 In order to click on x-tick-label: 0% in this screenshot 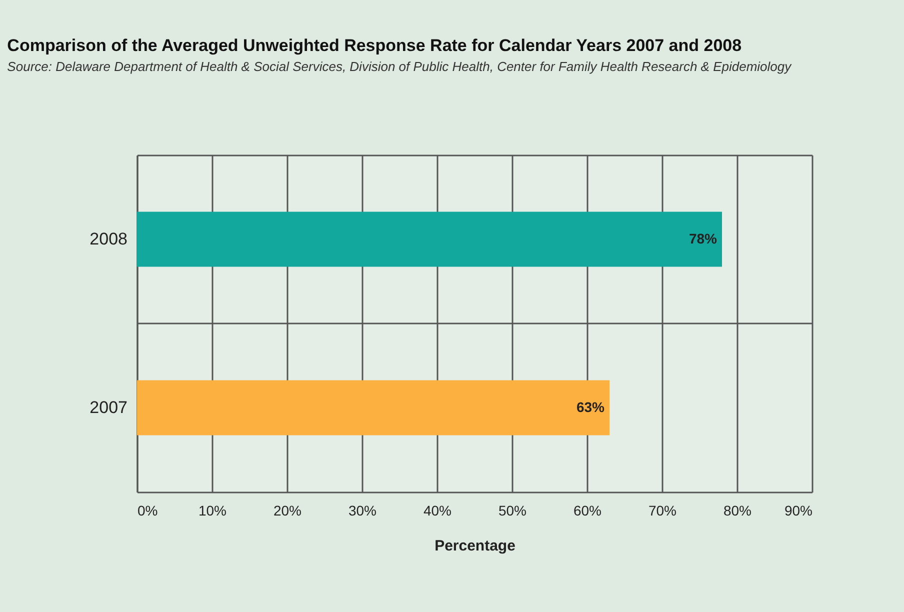, I will do `click(148, 510)`.